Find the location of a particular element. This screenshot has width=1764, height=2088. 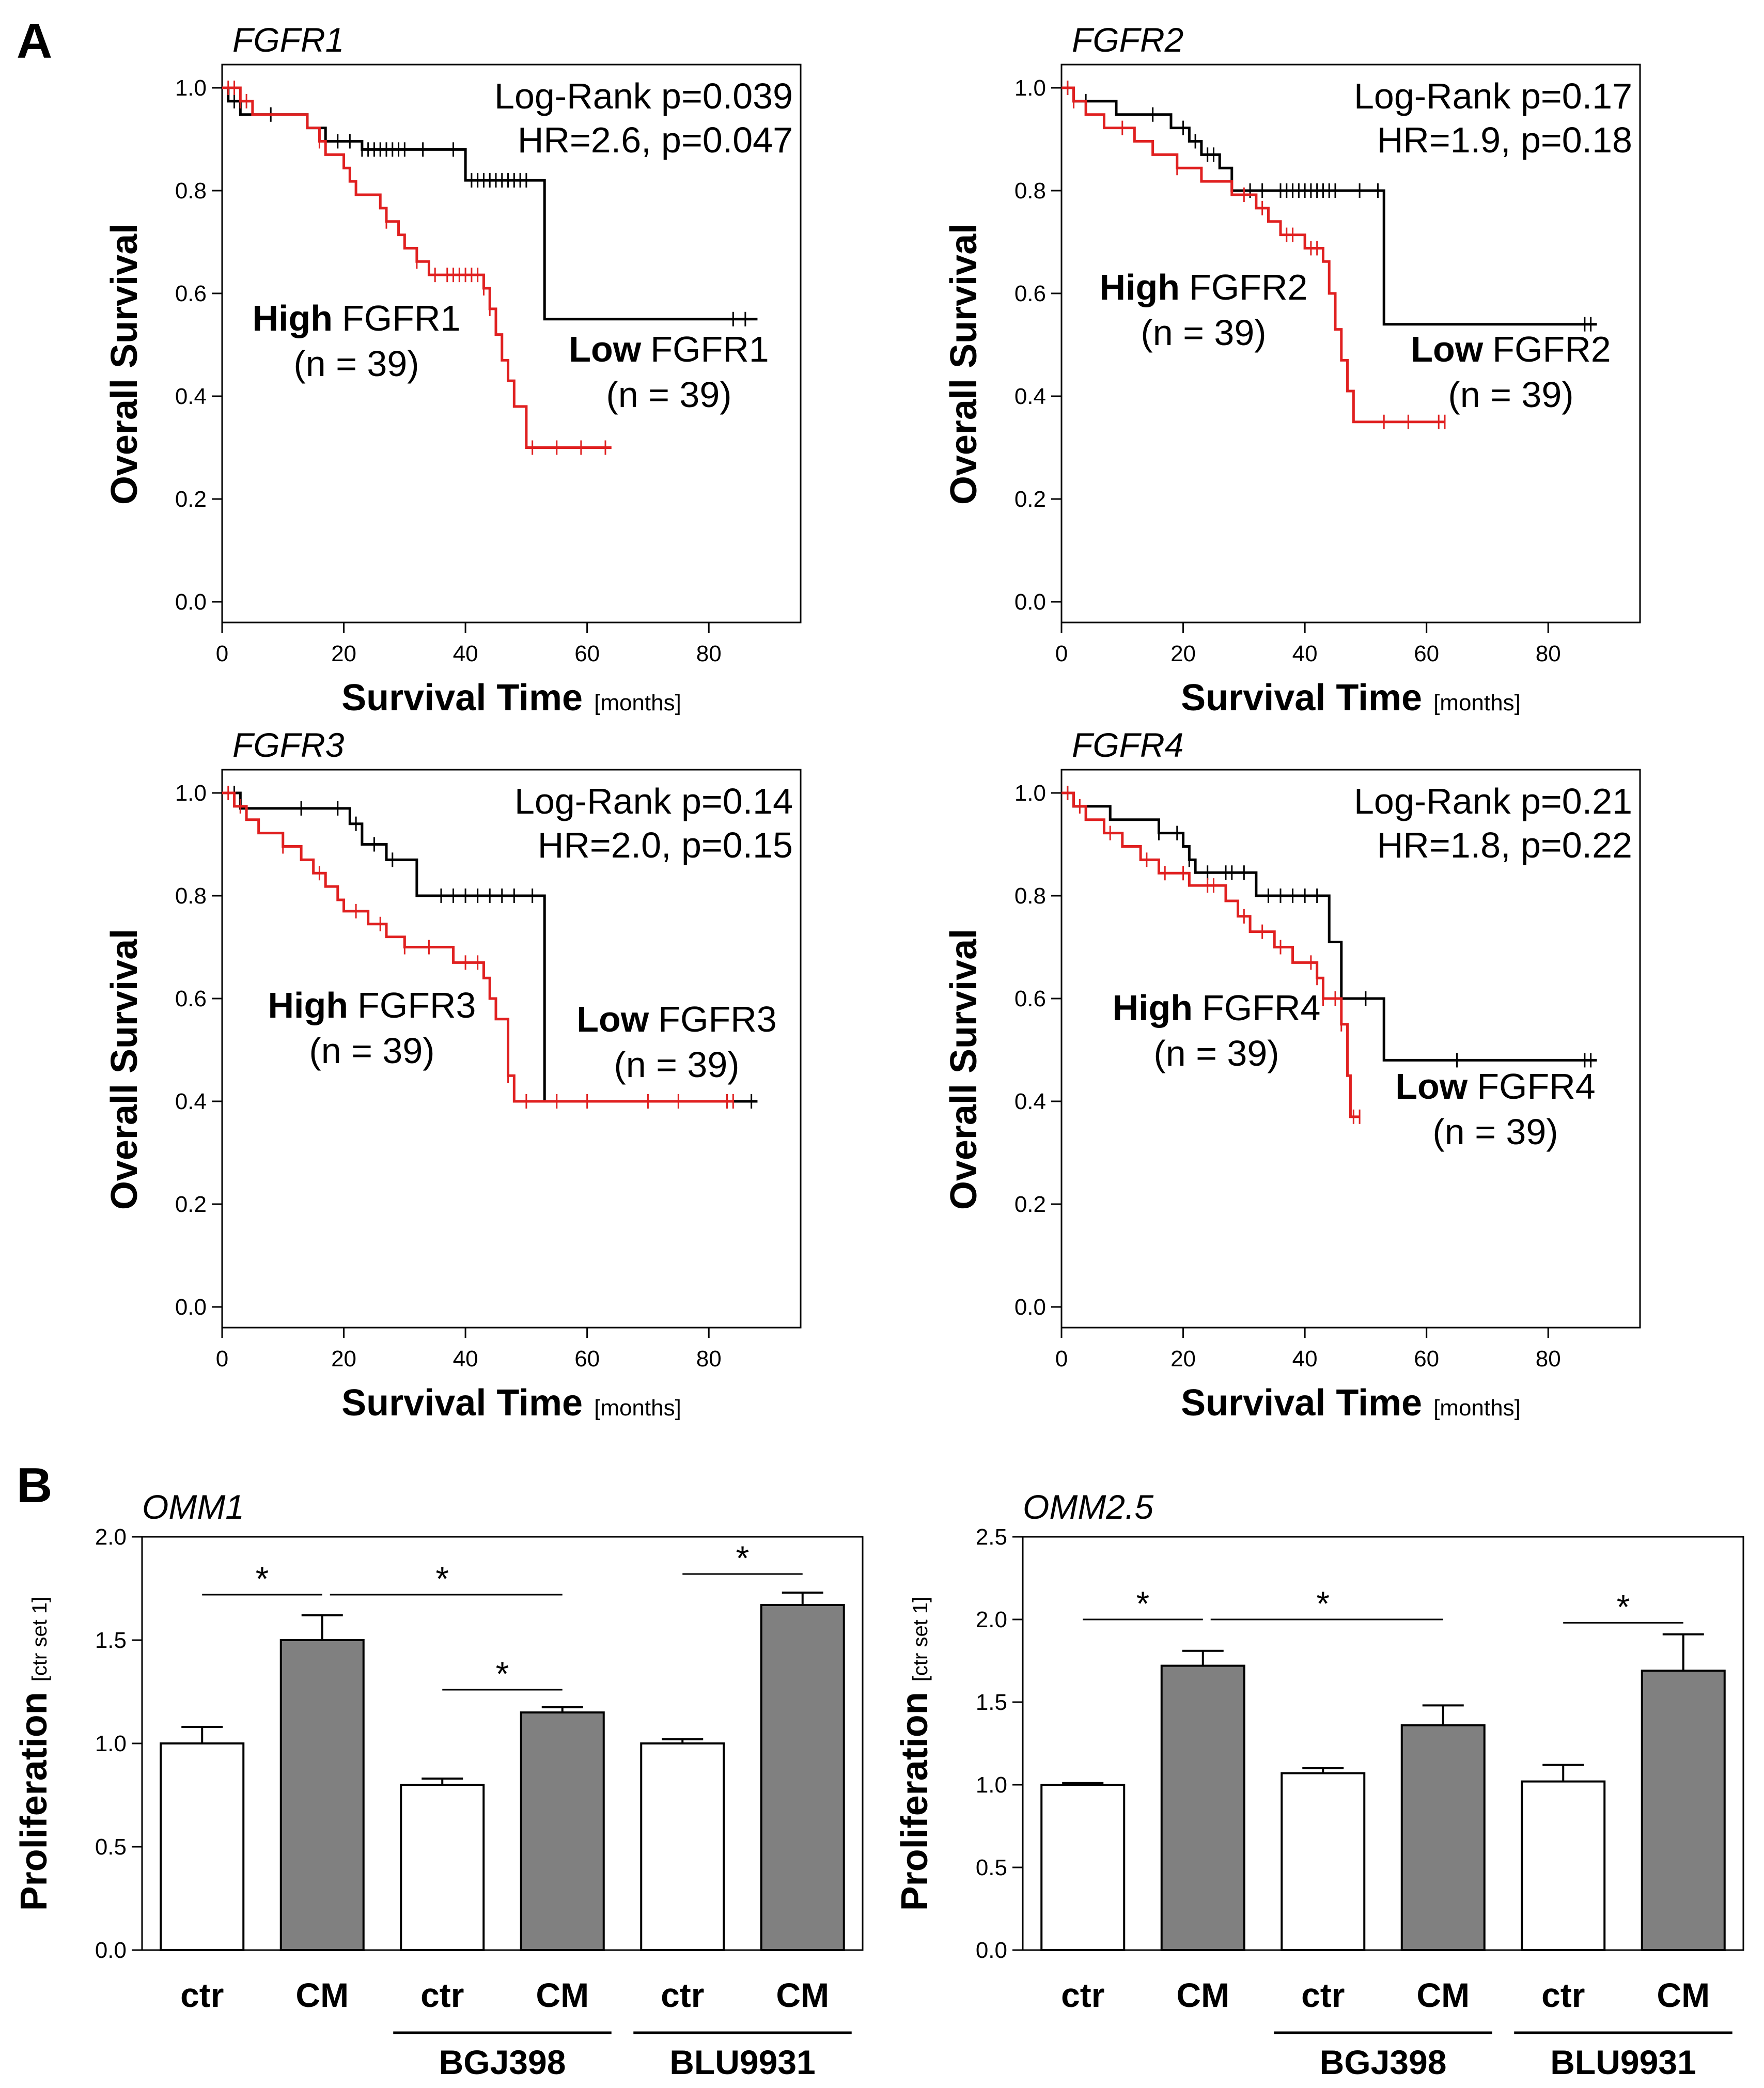

y-tick-label: 2.0 is located at coordinates (111, 1537).